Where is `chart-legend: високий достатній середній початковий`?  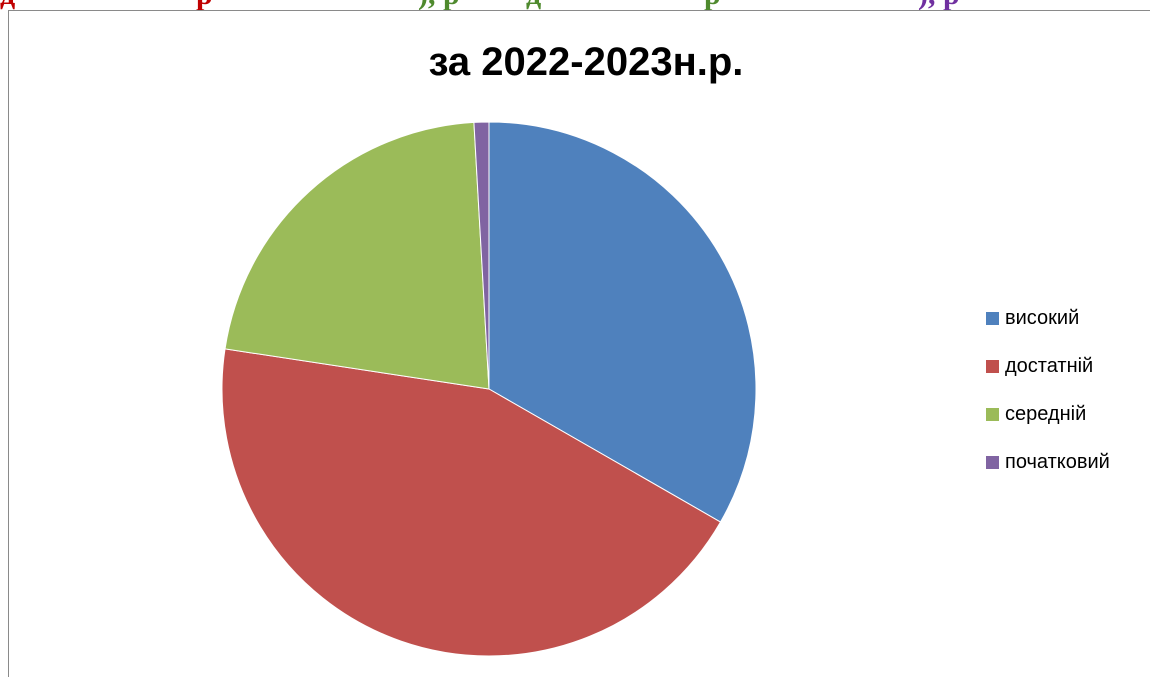
chart-legend: високий достатній середній початковий is located at coordinates (1048, 402).